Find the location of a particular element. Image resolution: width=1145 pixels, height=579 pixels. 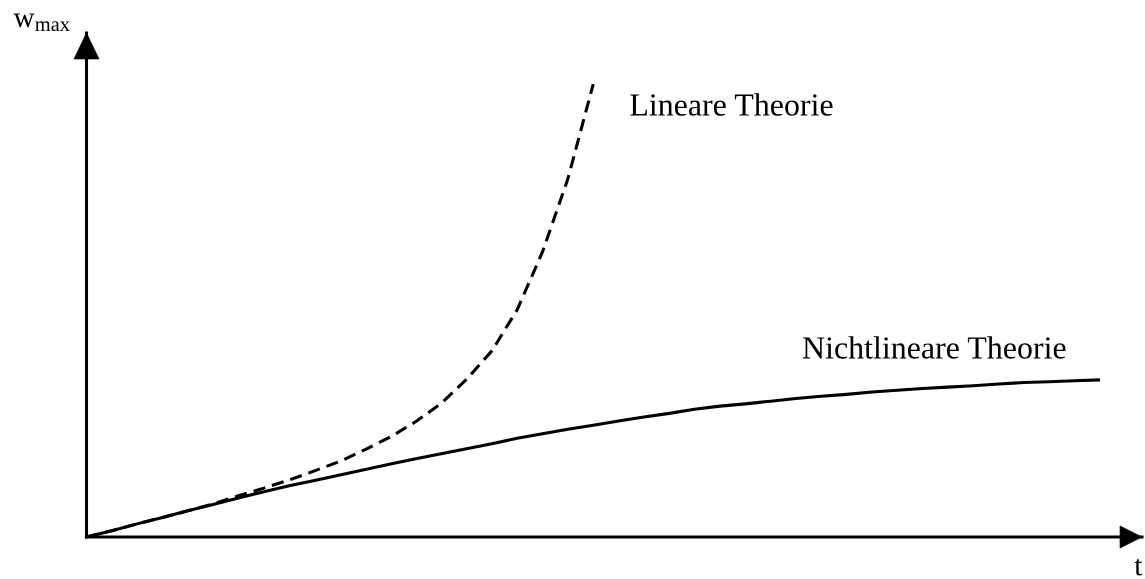

y-axis-title: w$_{max}$ is located at coordinates (41, 22).